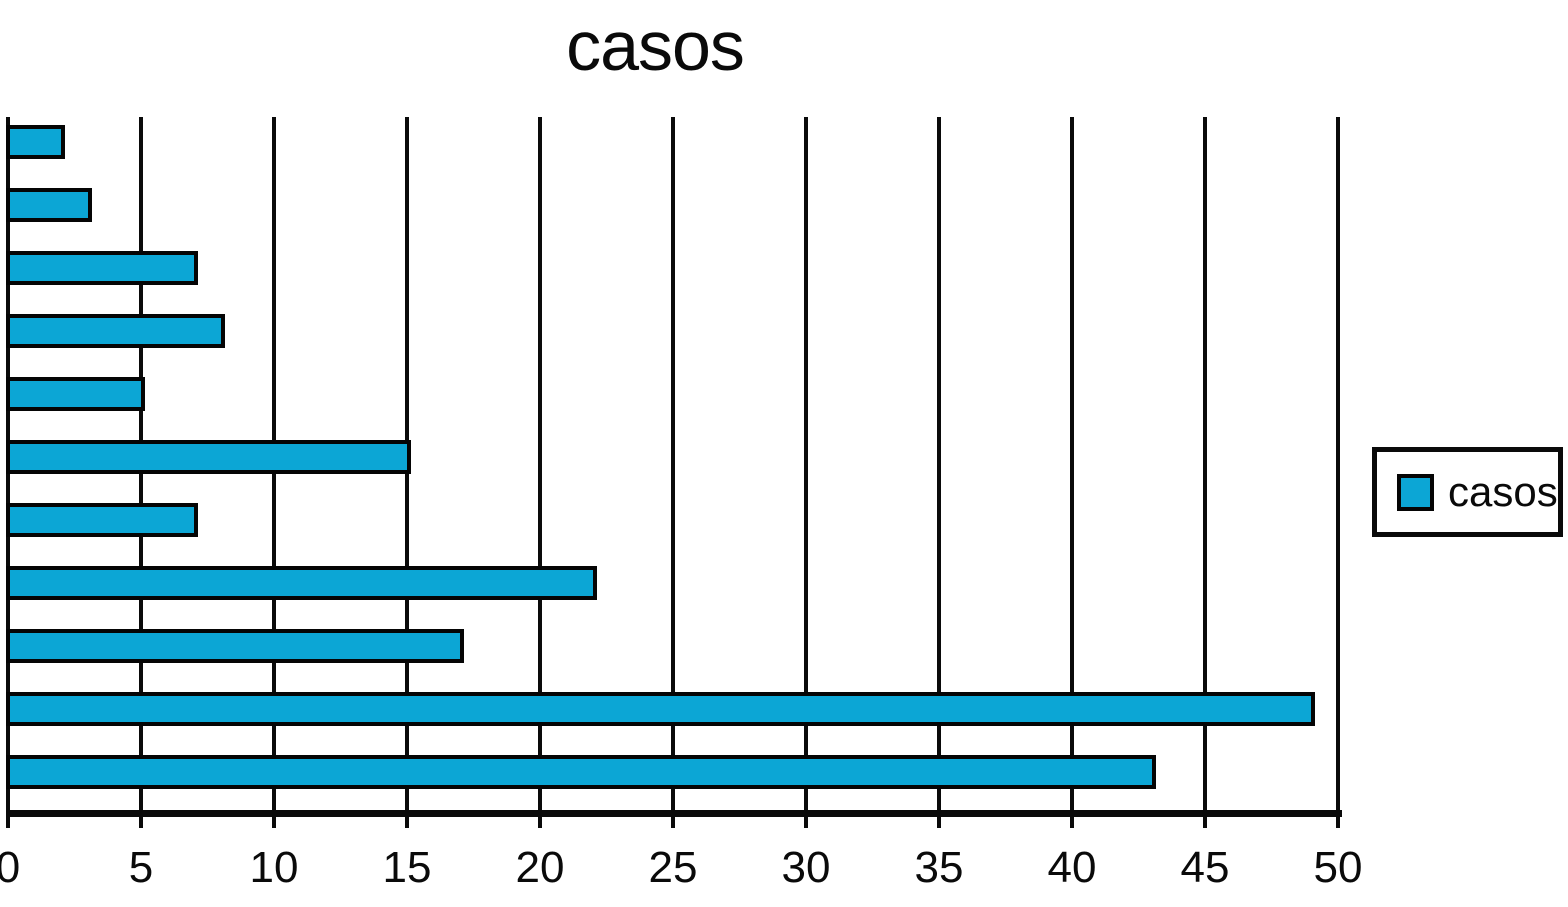 The image size is (1568, 907). Describe the element at coordinates (407, 867) in the screenshot. I see `x-tick-label: 15` at that location.